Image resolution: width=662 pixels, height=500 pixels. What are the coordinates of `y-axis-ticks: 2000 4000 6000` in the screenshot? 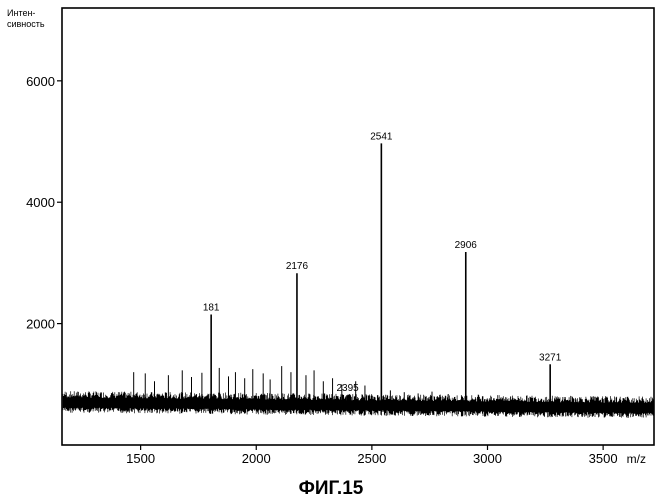 It's located at (44, 203).